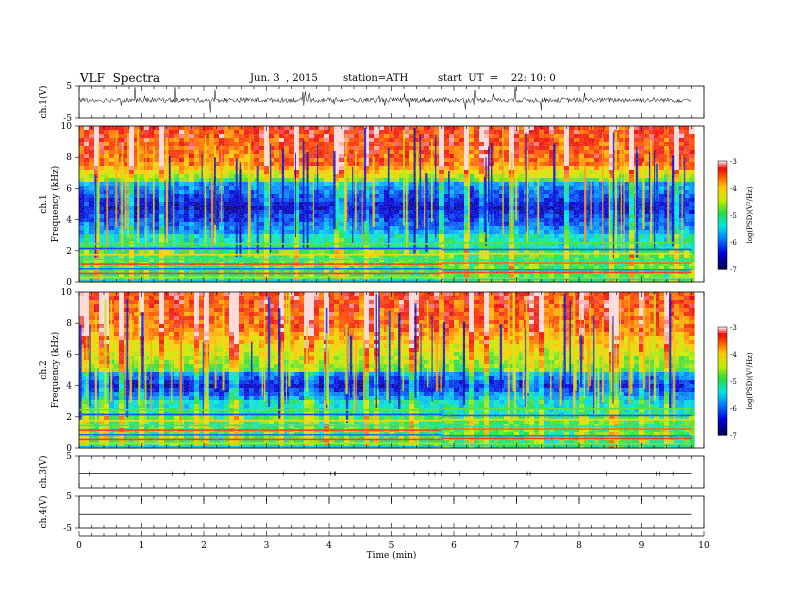 The image size is (792, 612). What do you see at coordinates (142, 546) in the screenshot?
I see `x-tick-label: 1` at bounding box center [142, 546].